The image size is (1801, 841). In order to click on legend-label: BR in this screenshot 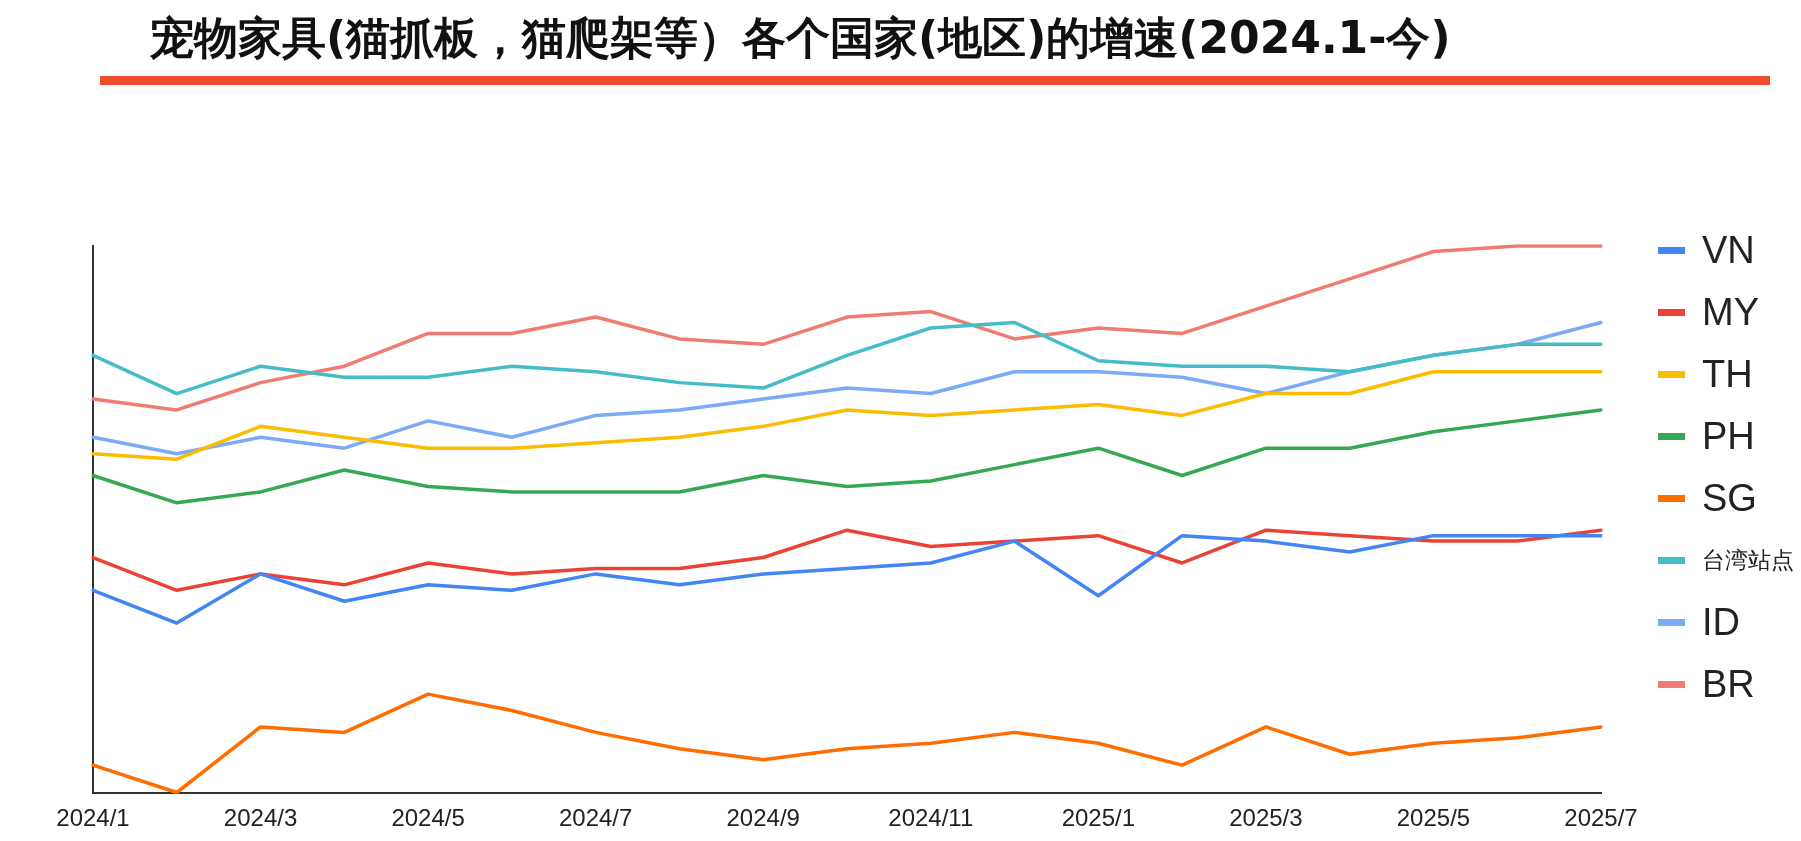, I will do `click(1728, 684)`.